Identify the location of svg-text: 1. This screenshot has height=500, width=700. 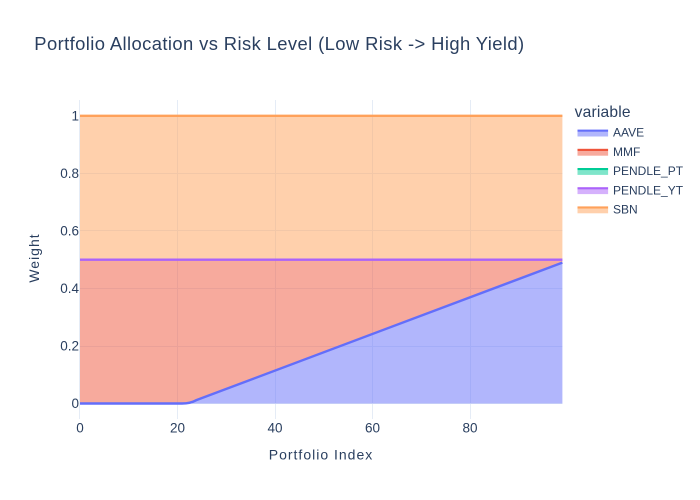
(75, 116).